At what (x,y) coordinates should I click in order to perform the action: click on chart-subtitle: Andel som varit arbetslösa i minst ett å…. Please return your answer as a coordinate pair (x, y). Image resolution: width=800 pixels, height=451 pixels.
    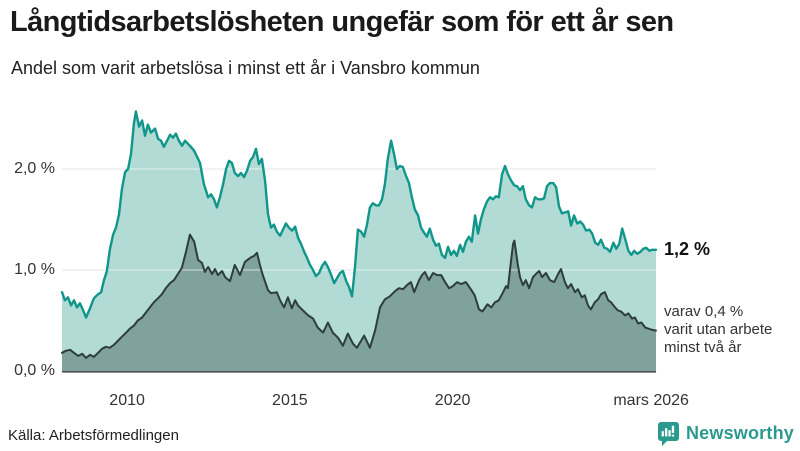
    Looking at the image, I should click on (245, 68).